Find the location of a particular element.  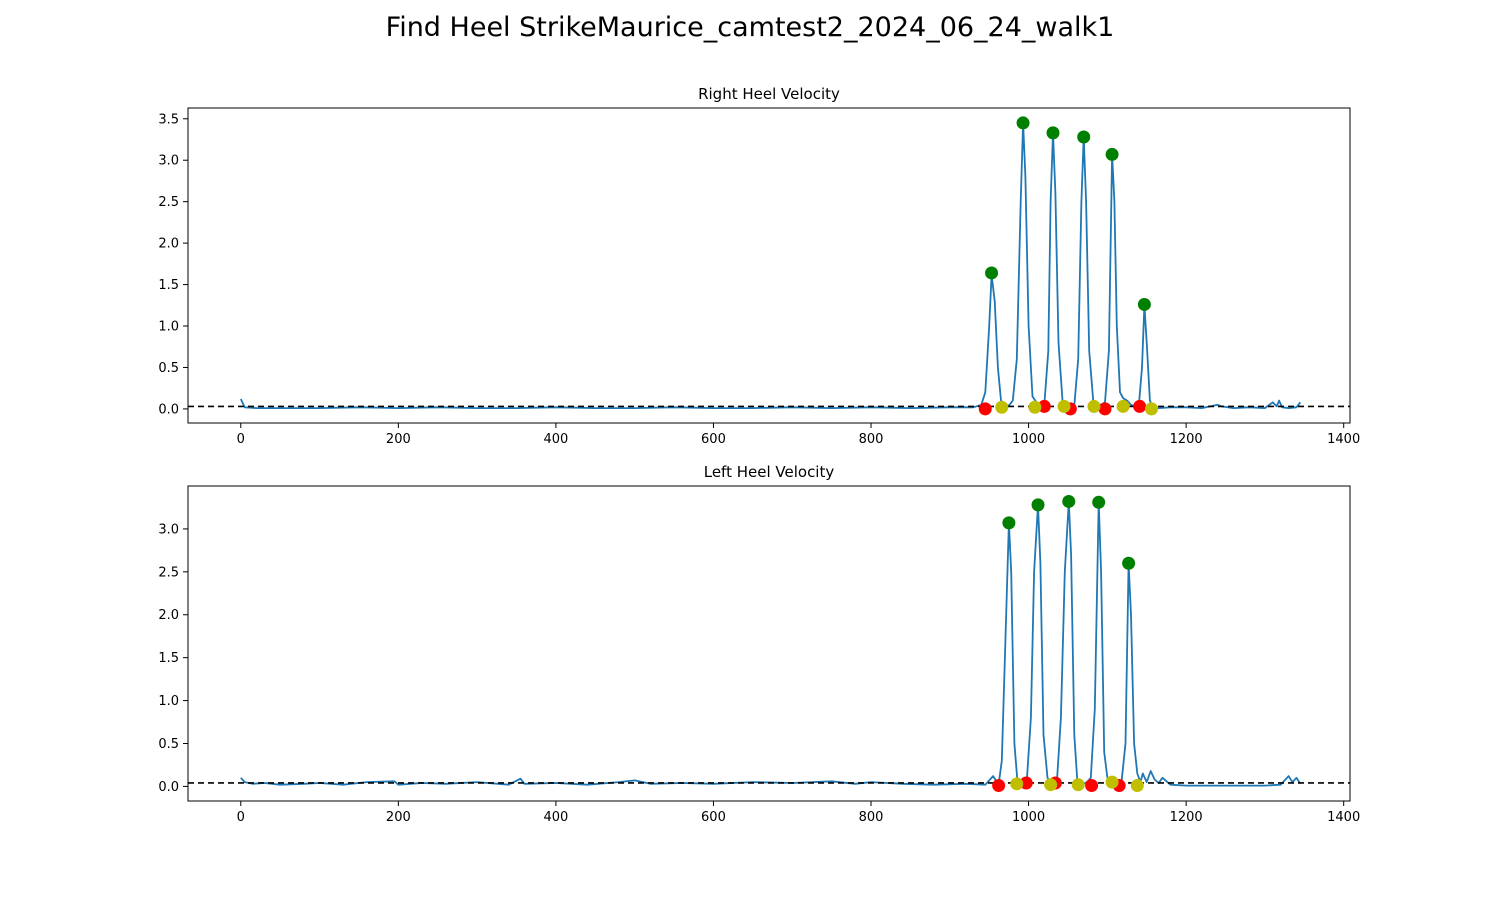

left-y-tick-label: 2.0 is located at coordinates (168, 615).